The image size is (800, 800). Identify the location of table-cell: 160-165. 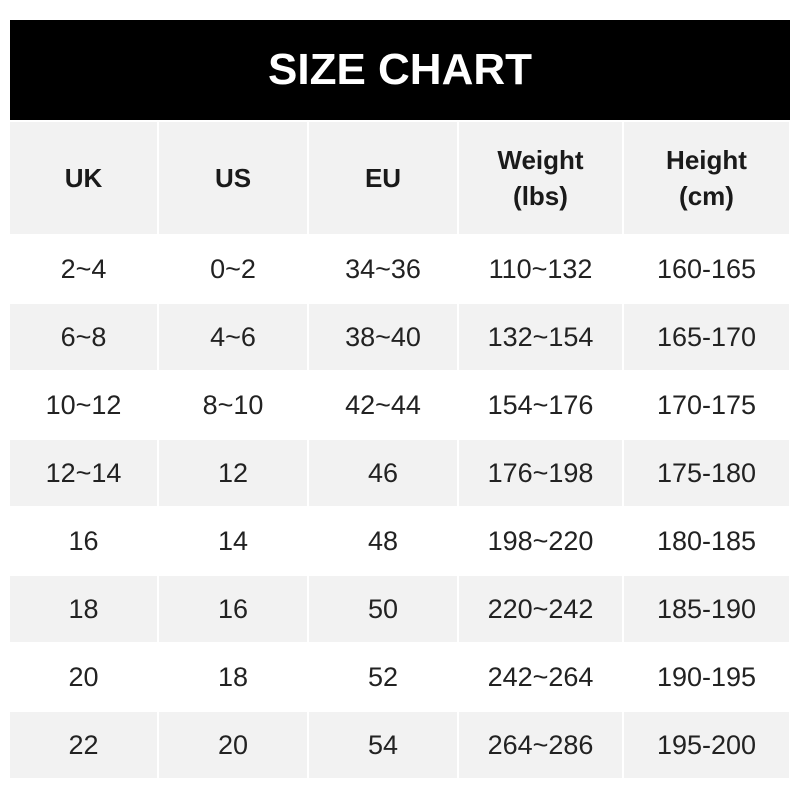
(706, 268).